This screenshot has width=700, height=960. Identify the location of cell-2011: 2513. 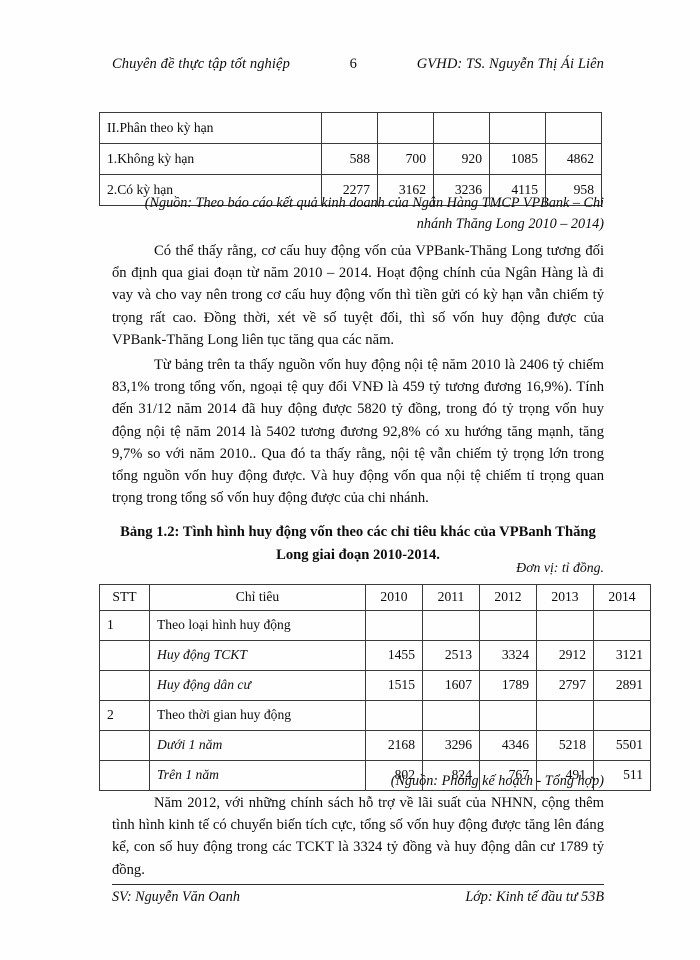
(451, 655).